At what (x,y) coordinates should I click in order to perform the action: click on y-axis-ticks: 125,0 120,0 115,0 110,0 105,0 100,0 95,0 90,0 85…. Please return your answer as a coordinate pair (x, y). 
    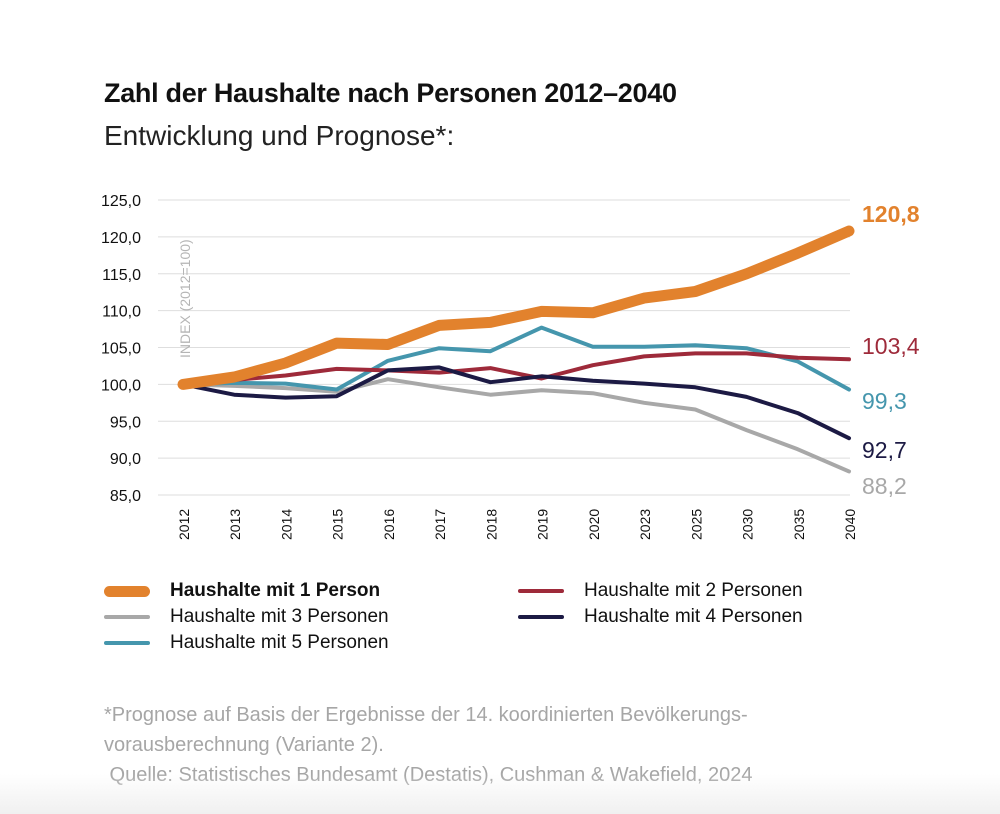
    Looking at the image, I should click on (121, 349).